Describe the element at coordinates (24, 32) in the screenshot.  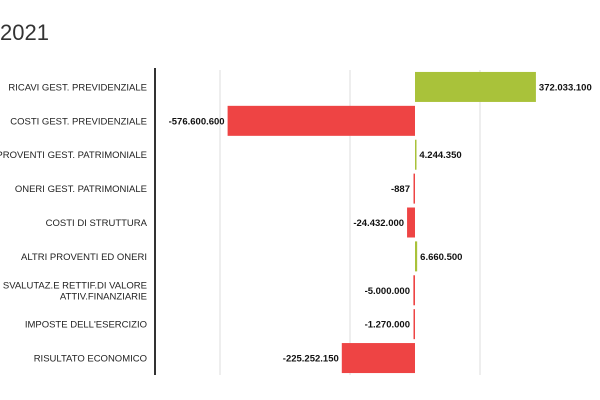
I see `chart-title: 2021` at that location.